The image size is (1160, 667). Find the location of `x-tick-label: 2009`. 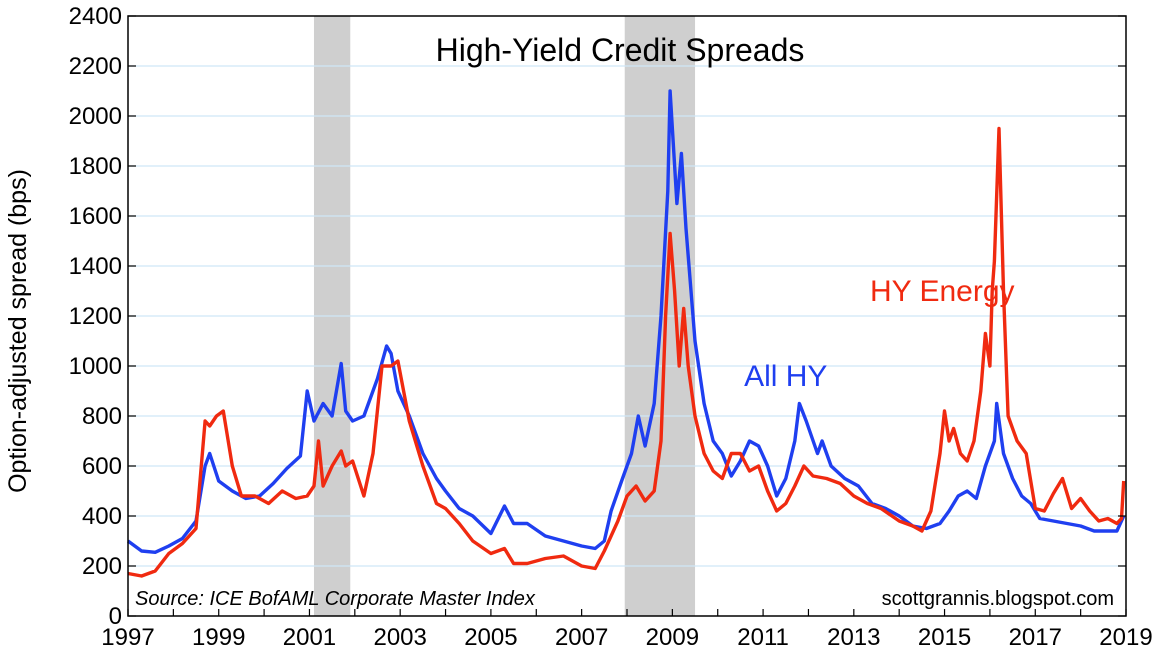

x-tick-label: 2009 is located at coordinates (672, 637).